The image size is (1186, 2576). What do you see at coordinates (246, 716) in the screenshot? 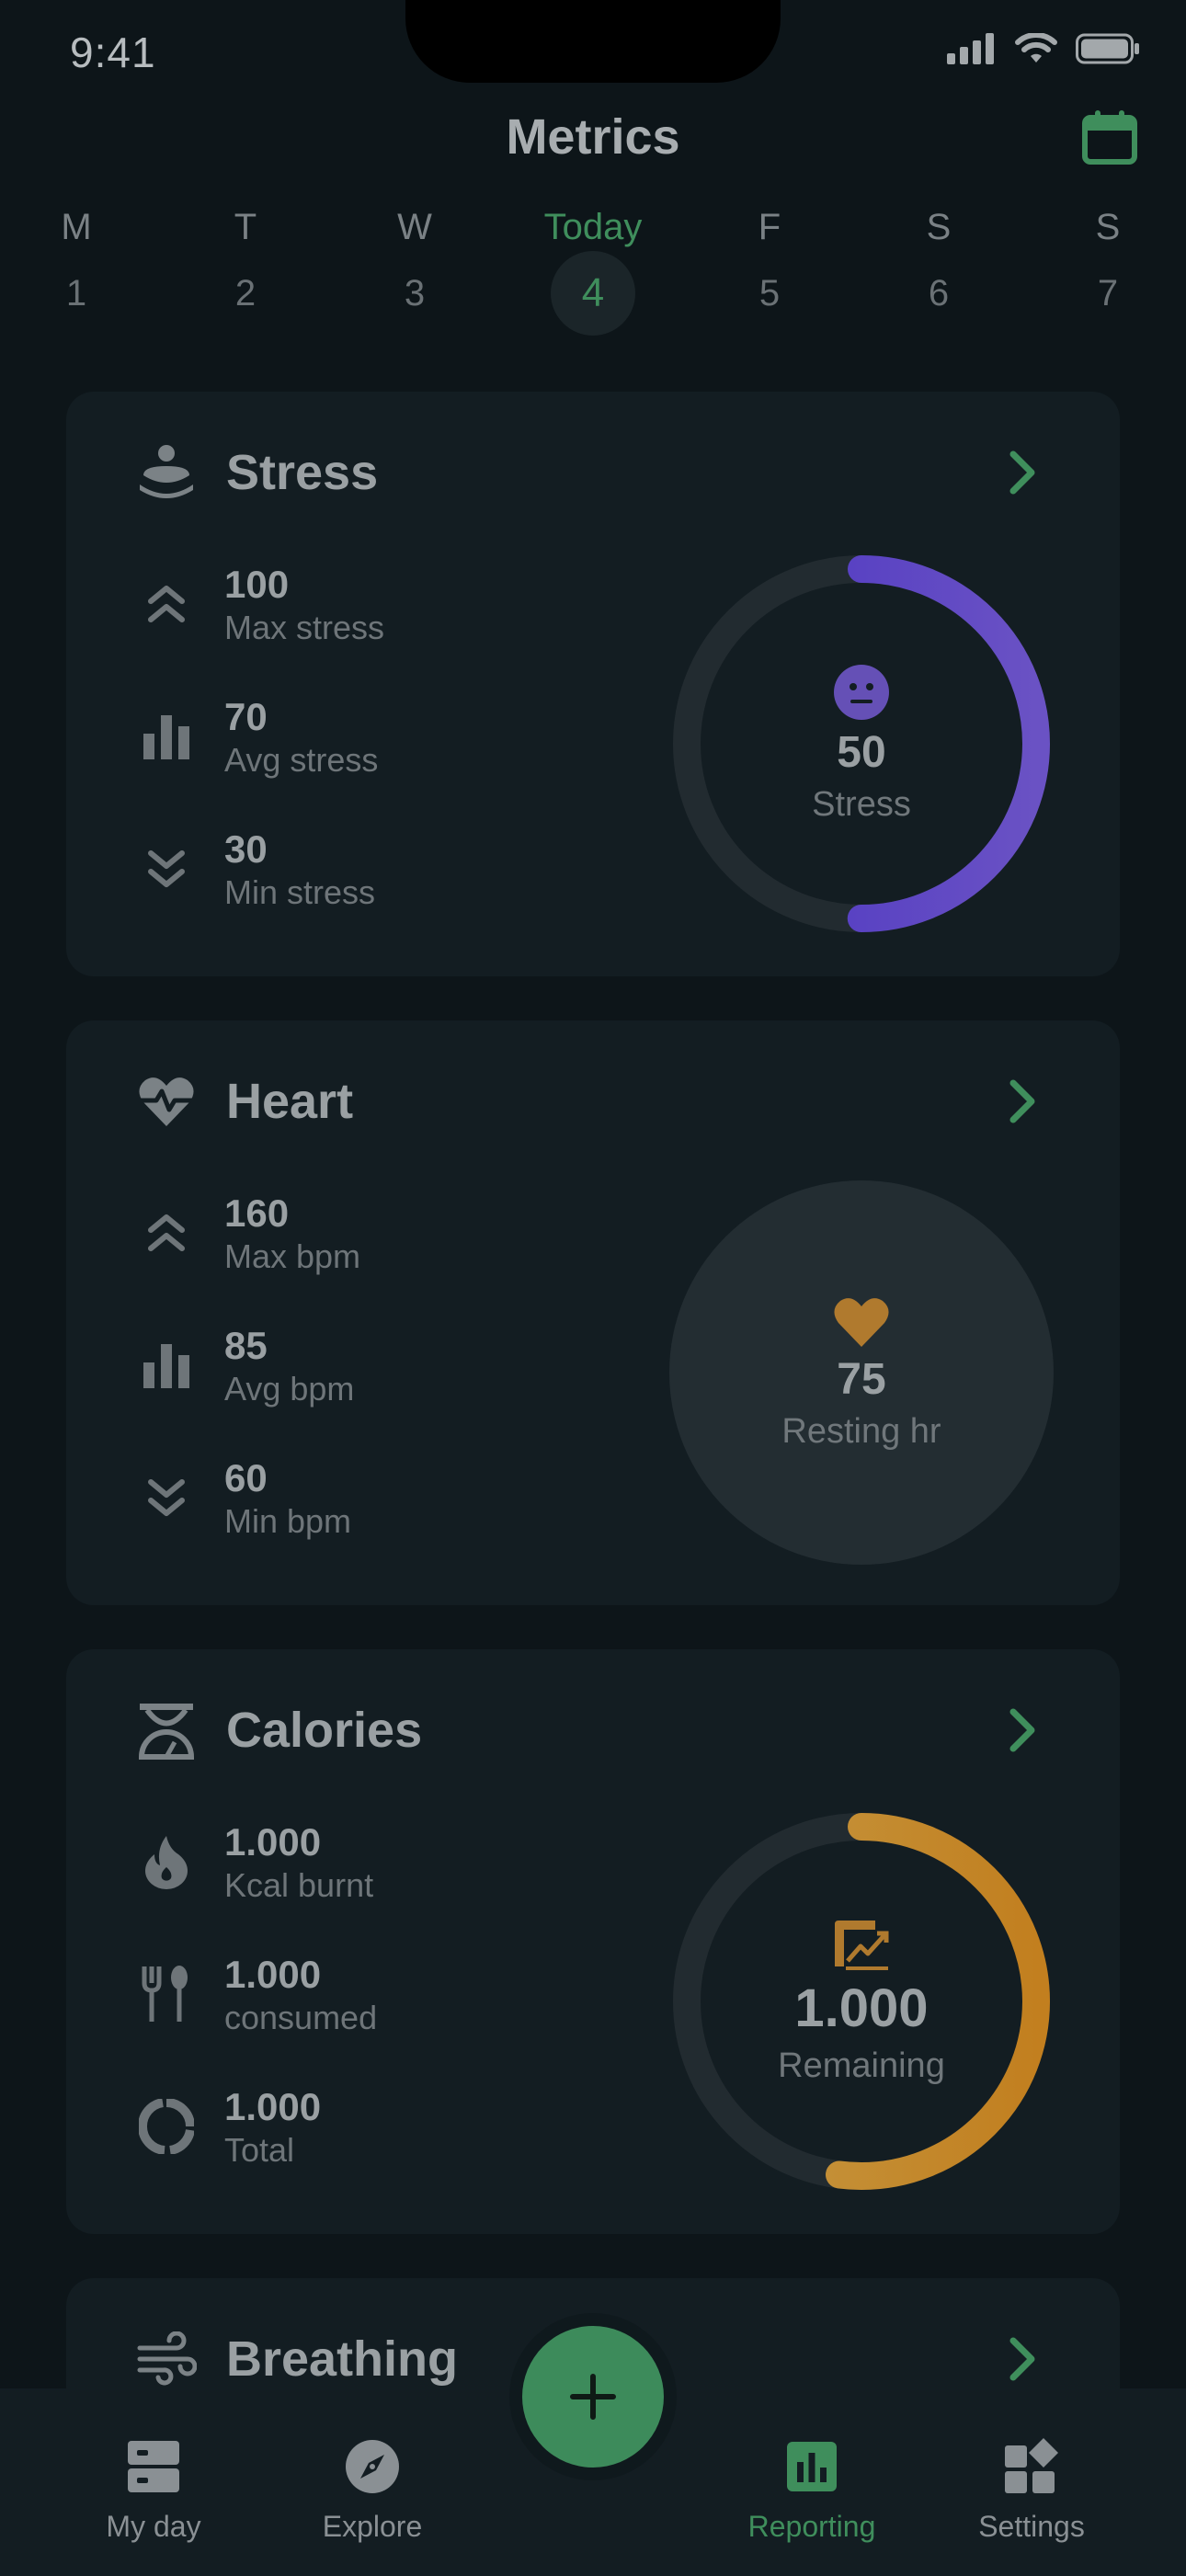
I see `stat-value: 70` at bounding box center [246, 716].